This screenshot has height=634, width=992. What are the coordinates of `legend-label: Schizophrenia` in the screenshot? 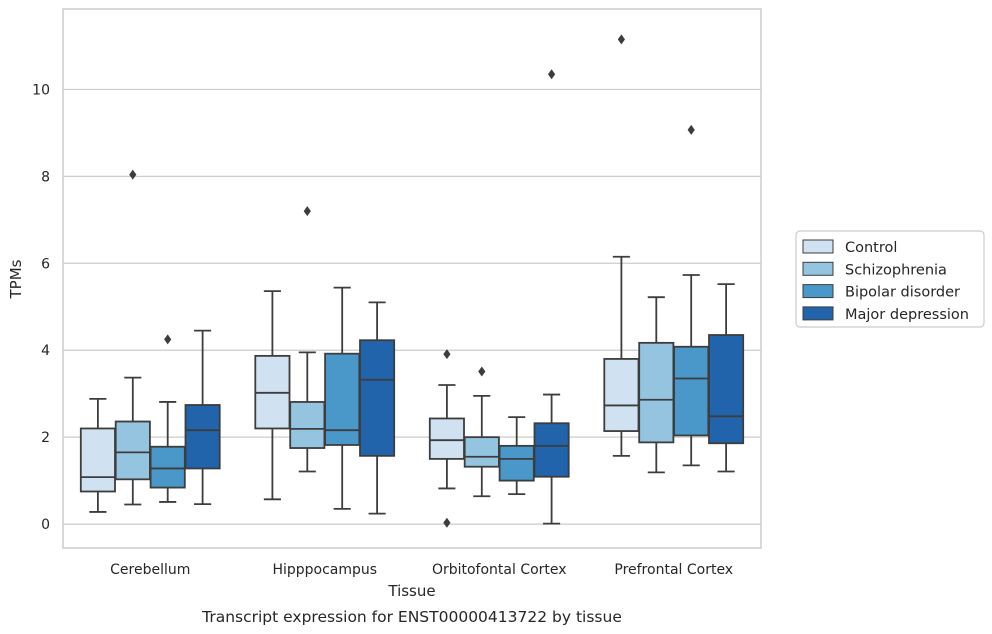 It's located at (896, 270).